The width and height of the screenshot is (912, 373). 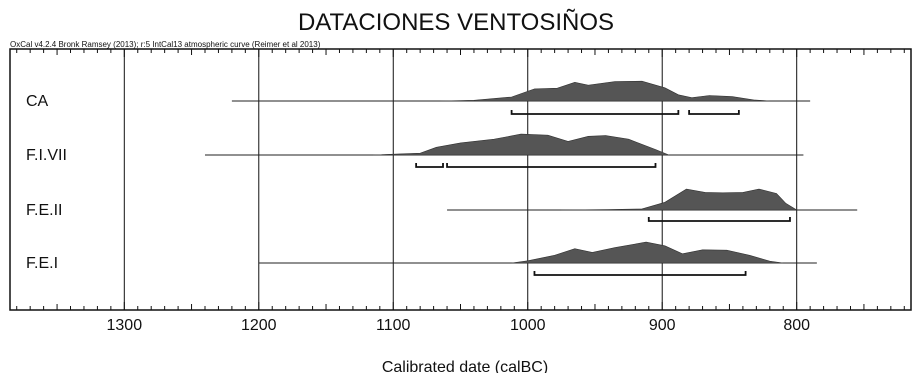 What do you see at coordinates (46, 155) in the screenshot?
I see `series-label: F.I.VII` at bounding box center [46, 155].